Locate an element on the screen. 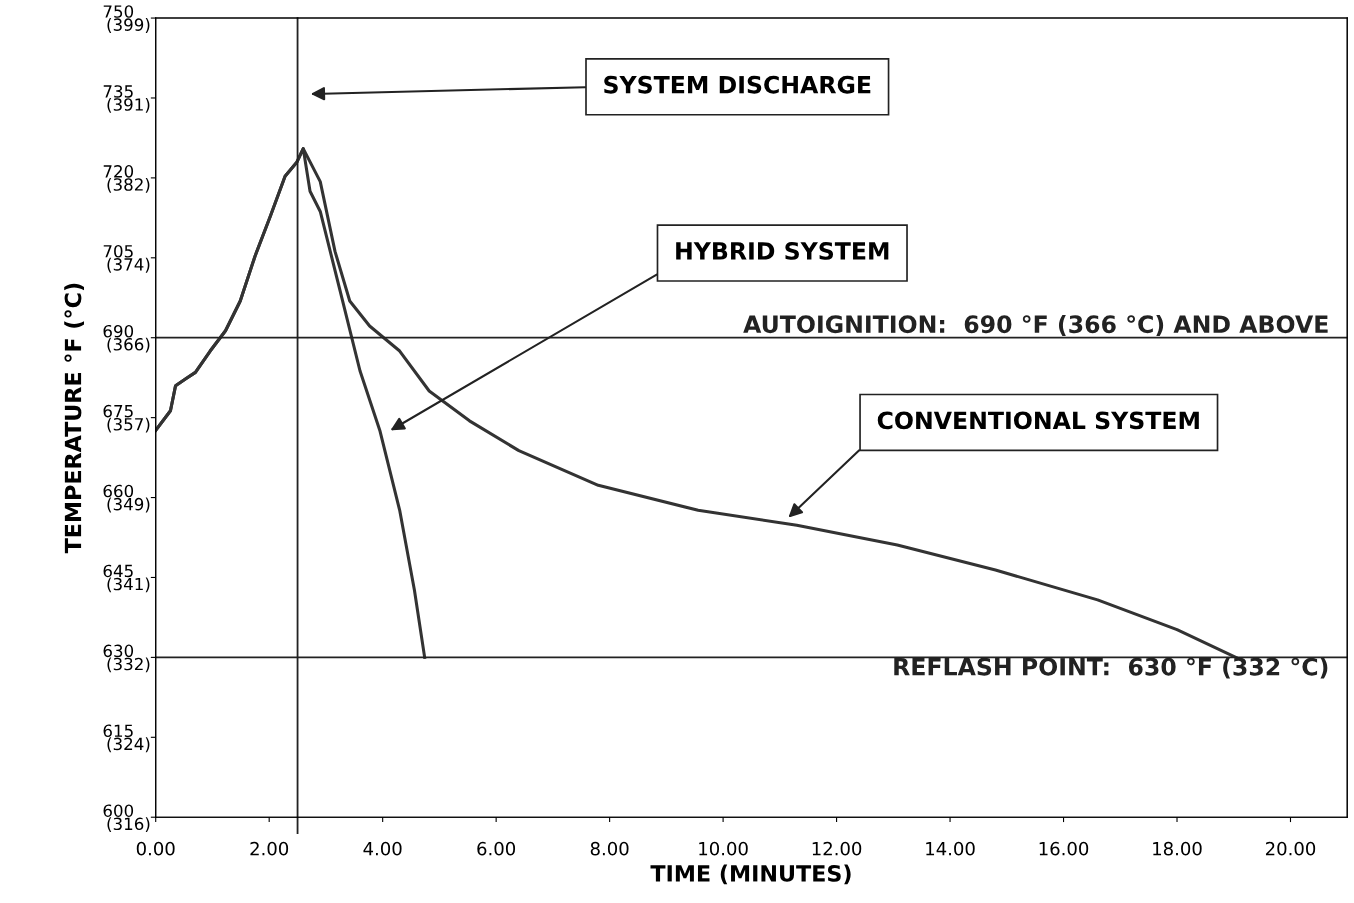  y2-tick-label: (357) is located at coordinates (128, 425).